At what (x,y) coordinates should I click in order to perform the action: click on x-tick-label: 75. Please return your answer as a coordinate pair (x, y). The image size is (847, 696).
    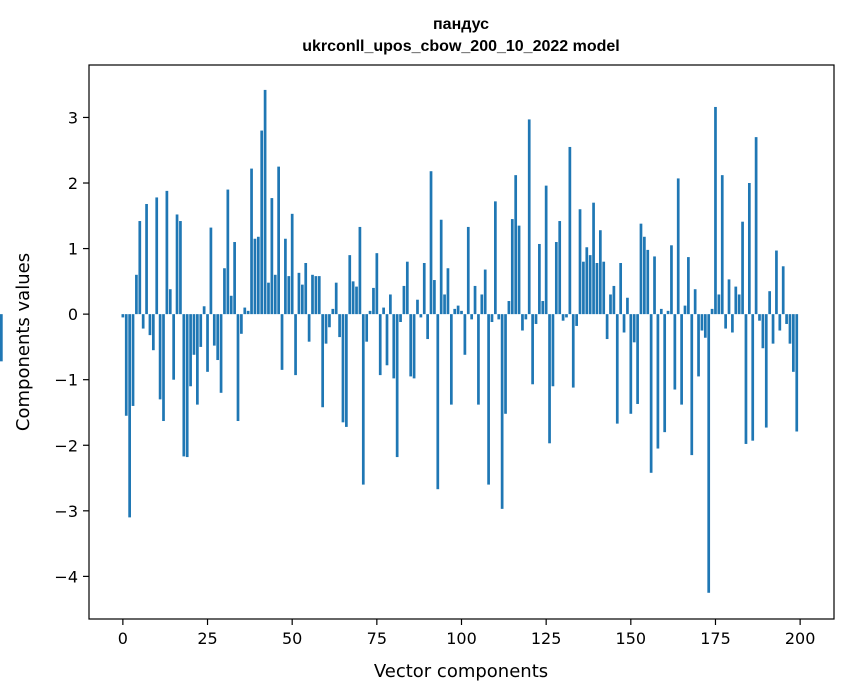
    Looking at the image, I should click on (377, 638).